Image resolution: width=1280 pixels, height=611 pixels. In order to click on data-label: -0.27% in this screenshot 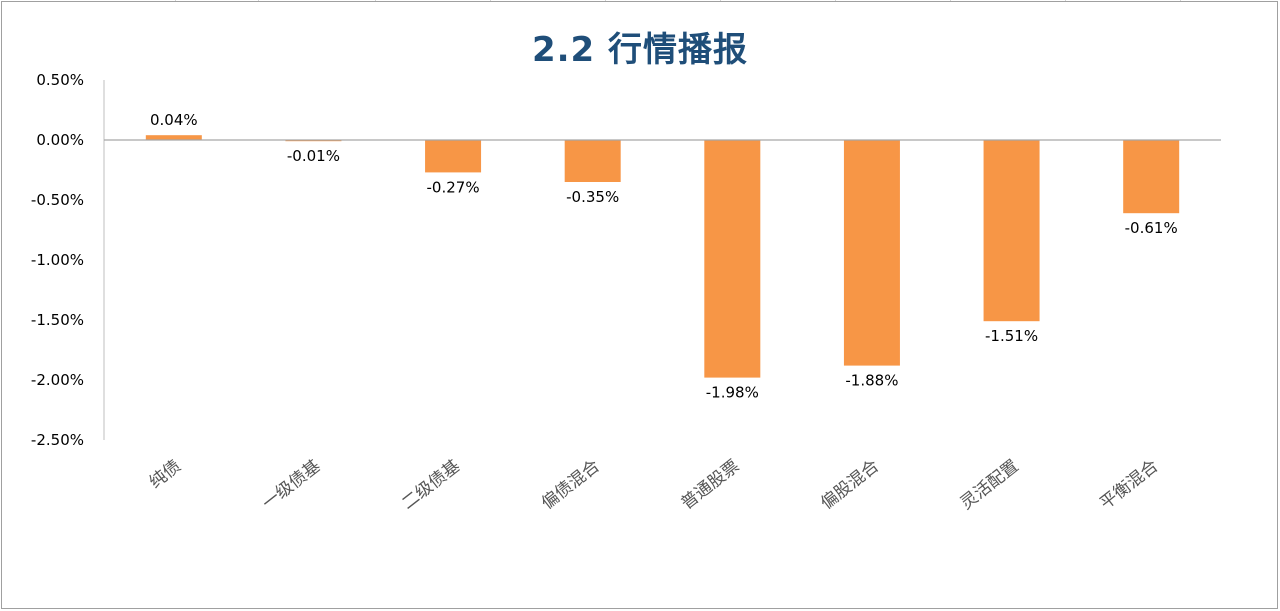, I will do `click(453, 187)`.